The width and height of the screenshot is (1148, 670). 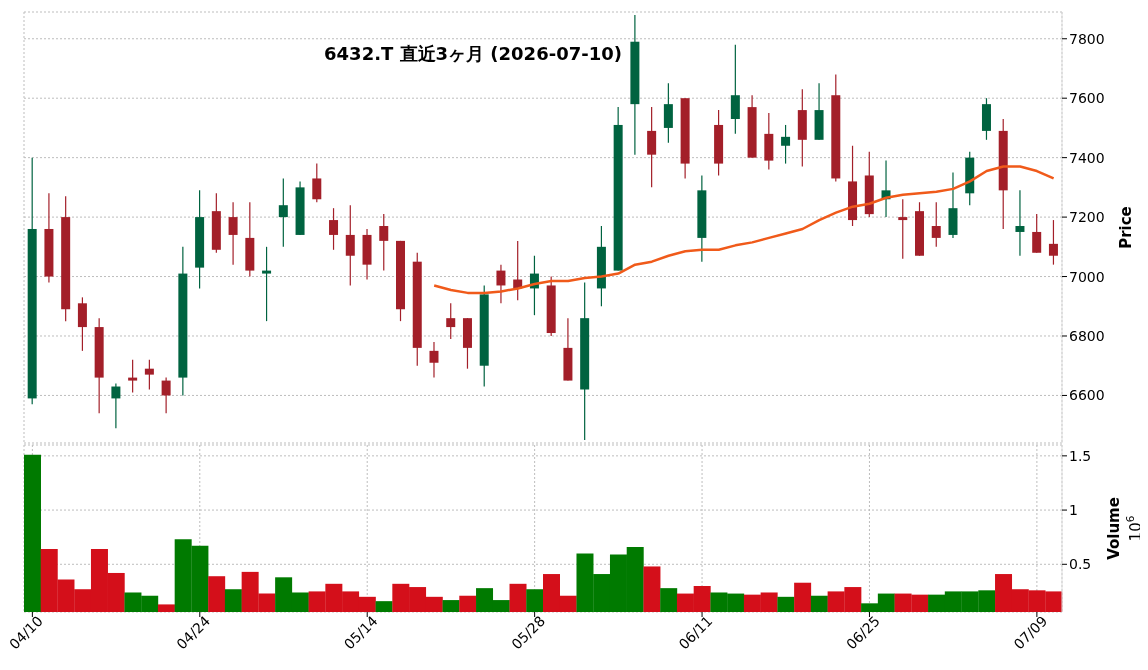 I want to click on y-tick-label: 1.5, so click(x=1080, y=455).